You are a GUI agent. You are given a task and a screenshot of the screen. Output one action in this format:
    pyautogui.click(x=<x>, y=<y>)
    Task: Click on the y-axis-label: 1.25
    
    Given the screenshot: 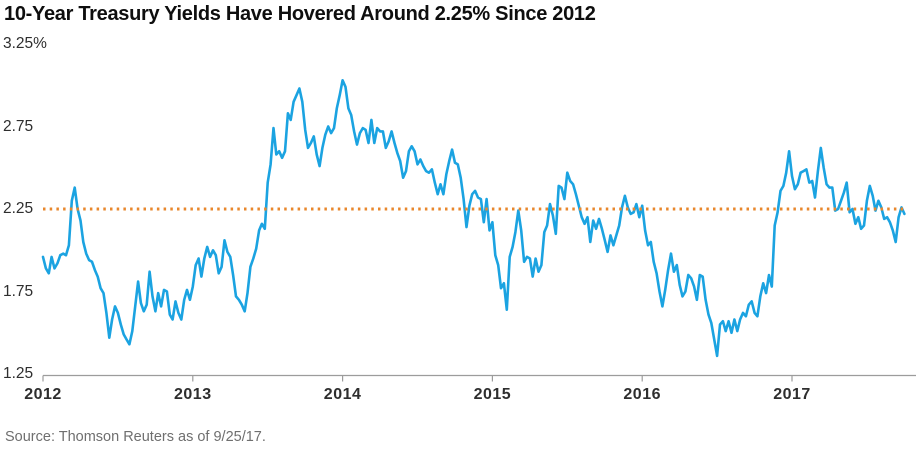 What is the action you would take?
    pyautogui.click(x=18, y=373)
    